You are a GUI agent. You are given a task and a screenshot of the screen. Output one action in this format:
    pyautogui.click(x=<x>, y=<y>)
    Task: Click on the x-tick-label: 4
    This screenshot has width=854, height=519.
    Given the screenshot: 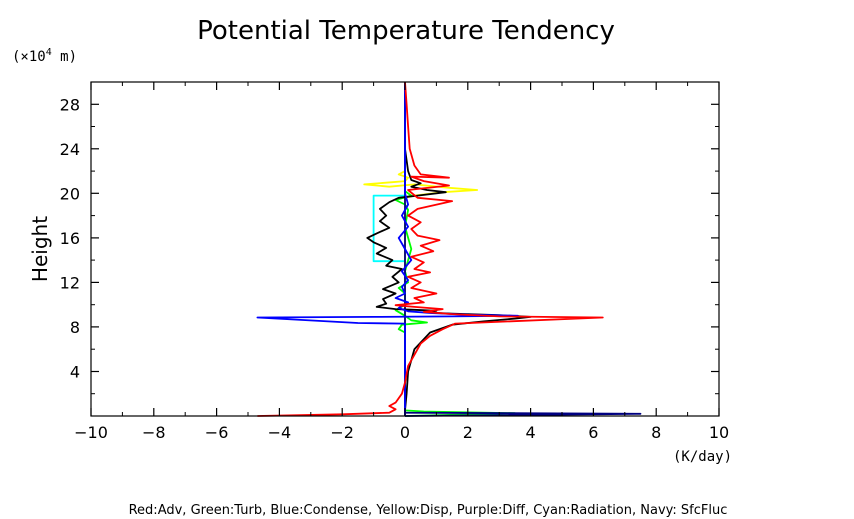 What is the action you would take?
    pyautogui.click(x=531, y=432)
    